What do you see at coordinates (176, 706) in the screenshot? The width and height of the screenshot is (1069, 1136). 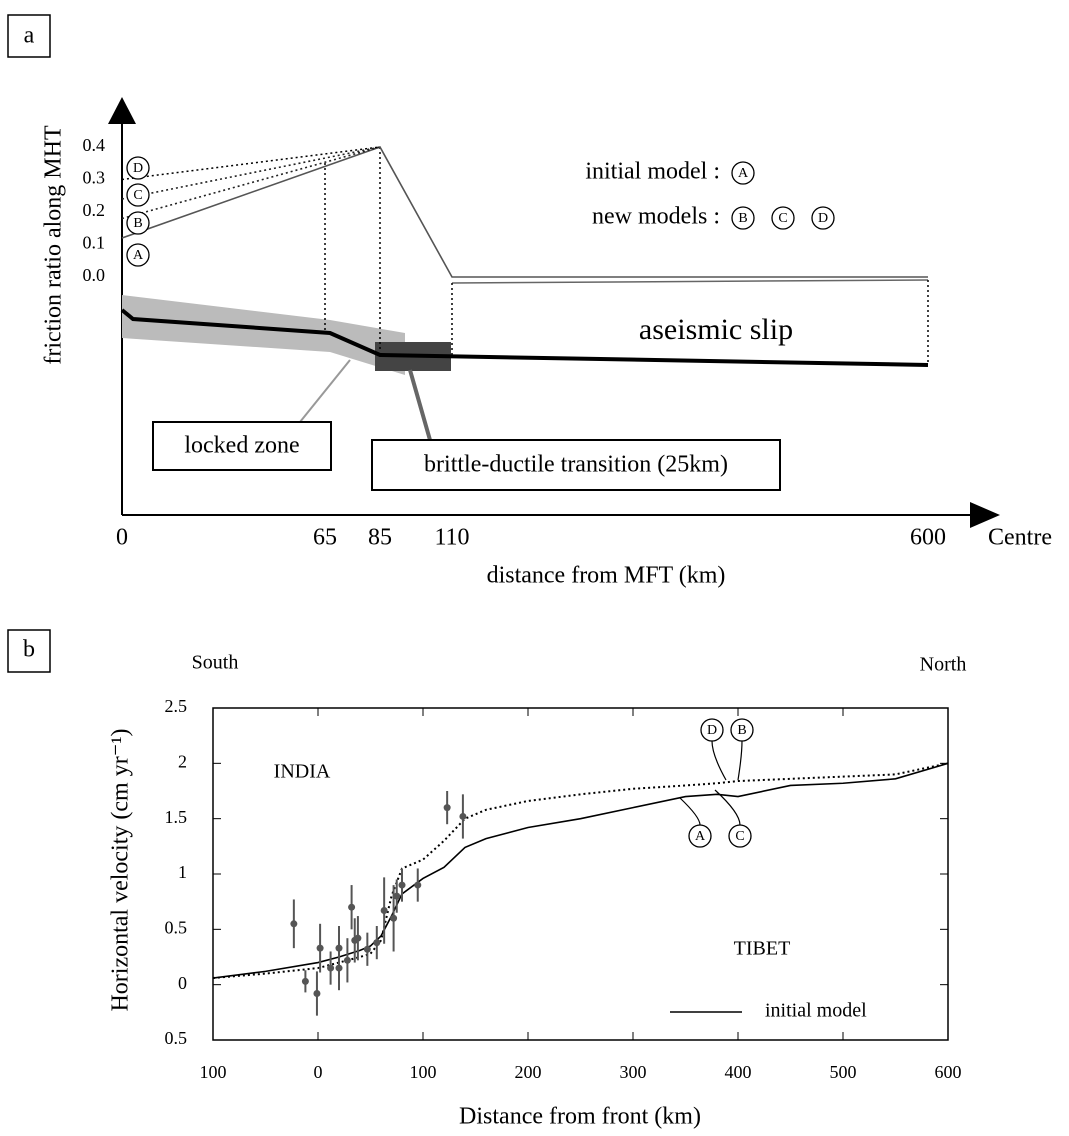 I see `y-tick-label: 2.5` at bounding box center [176, 706].